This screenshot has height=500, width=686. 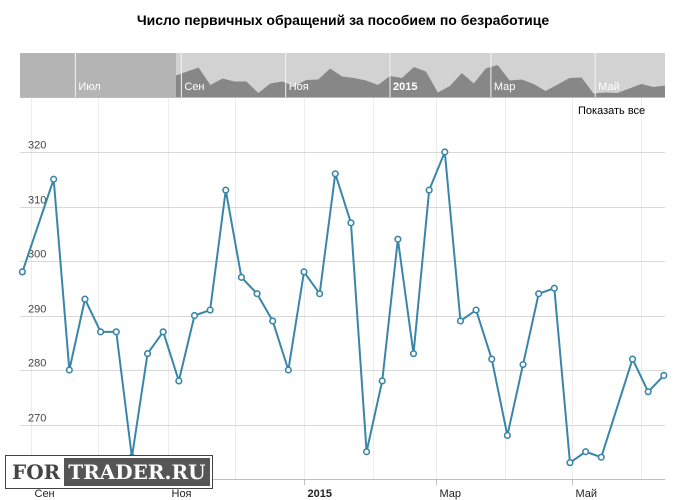 I want to click on y-tick-label: 310, so click(x=37, y=201).